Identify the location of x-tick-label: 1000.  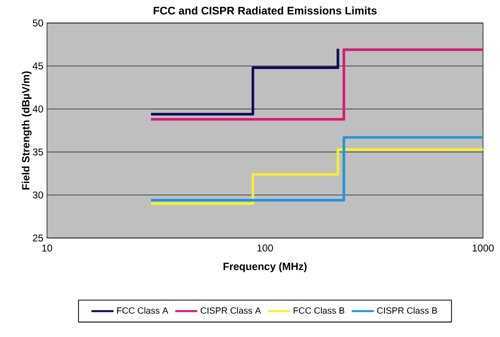
(483, 248).